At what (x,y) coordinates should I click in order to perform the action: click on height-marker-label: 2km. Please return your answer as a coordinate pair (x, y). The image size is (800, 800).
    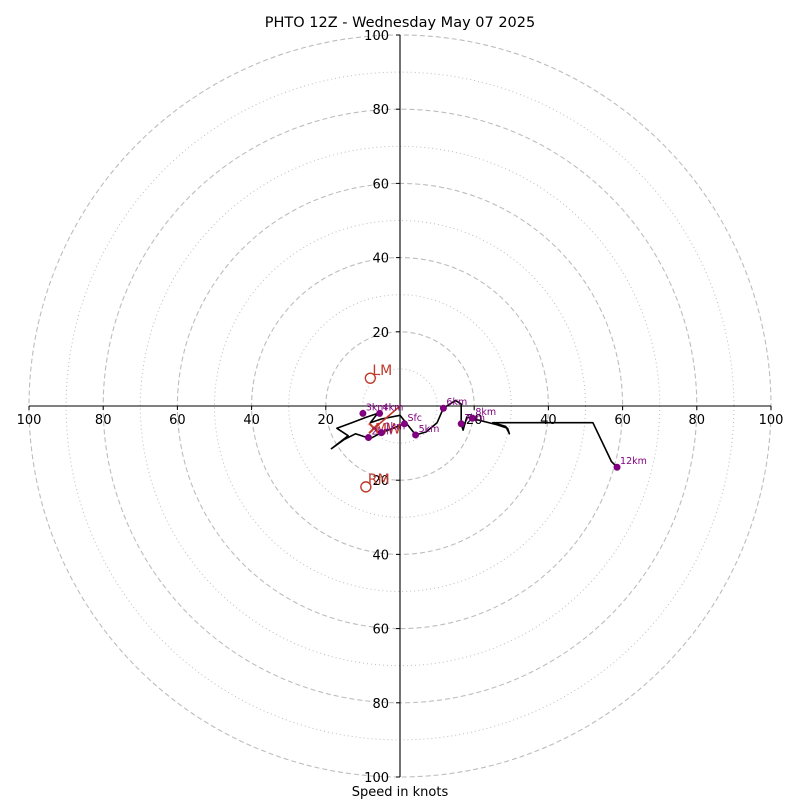
    Looking at the image, I should click on (381, 432).